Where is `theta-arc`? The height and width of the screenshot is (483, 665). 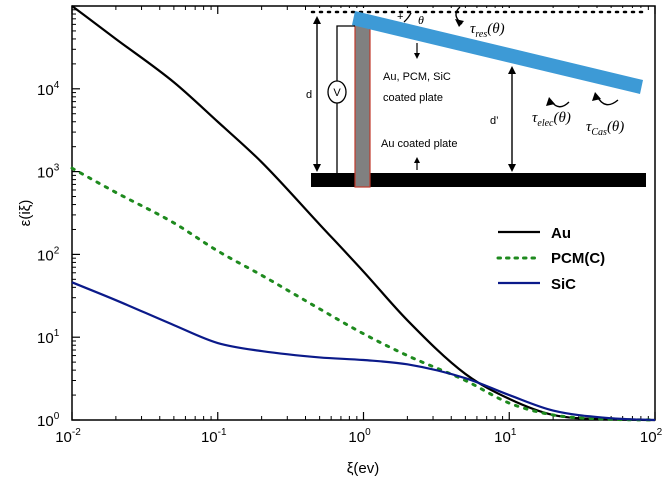 theta-arc is located at coordinates (407, 17).